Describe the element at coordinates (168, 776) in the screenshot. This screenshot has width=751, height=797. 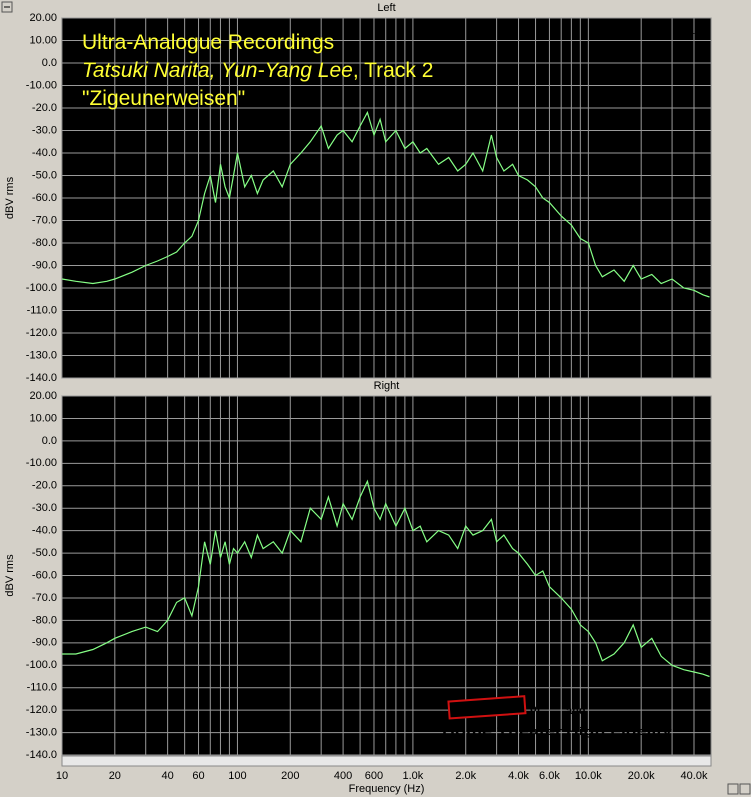
I see `x-tick-label: 40` at that location.